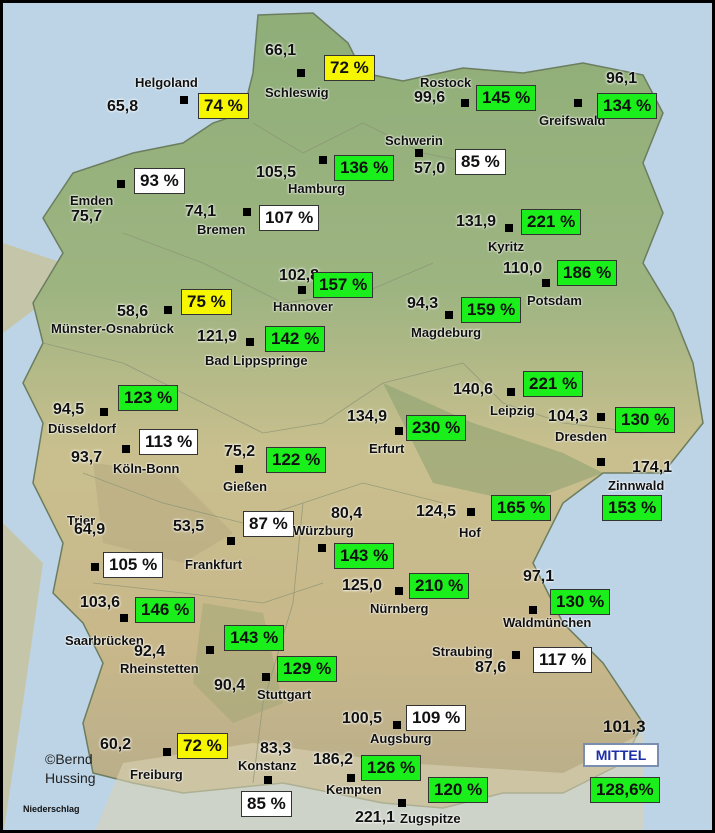 This screenshot has width=715, height=833. Describe the element at coordinates (645, 420) in the screenshot. I see `percent-badge: 130 %` at that location.